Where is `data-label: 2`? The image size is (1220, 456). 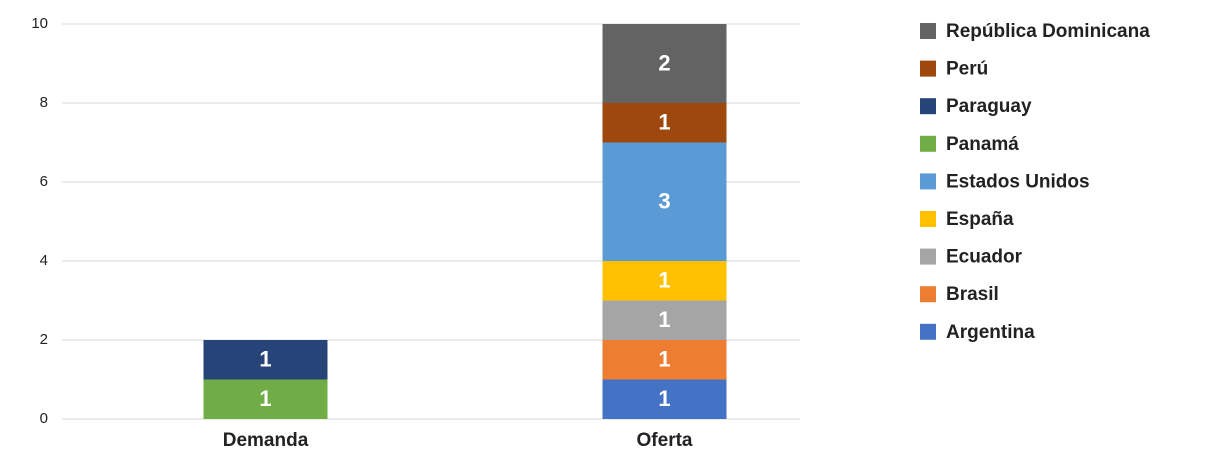
data-label: 2 is located at coordinates (664, 62).